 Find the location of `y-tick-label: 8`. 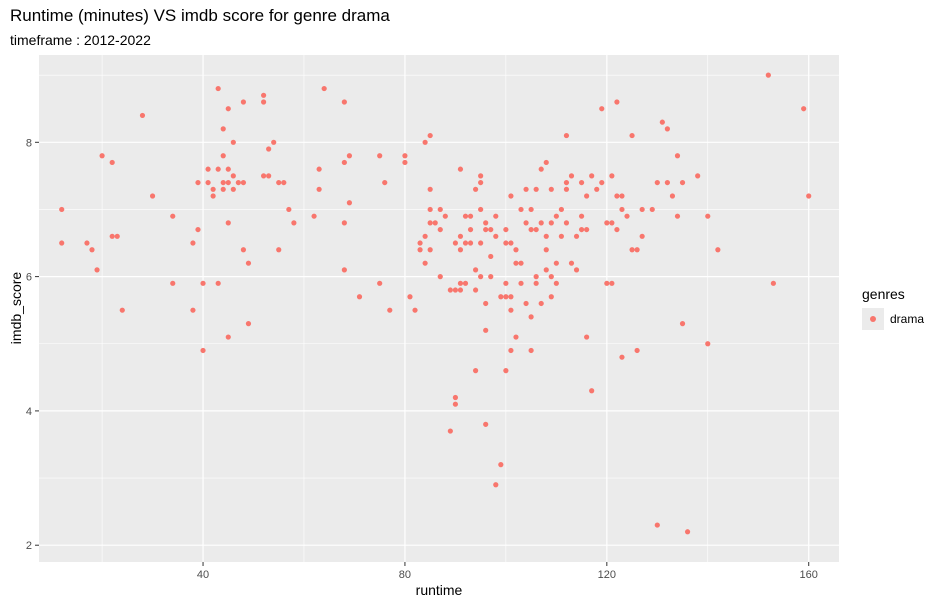

y-tick-label: 8 is located at coordinates (29, 143).